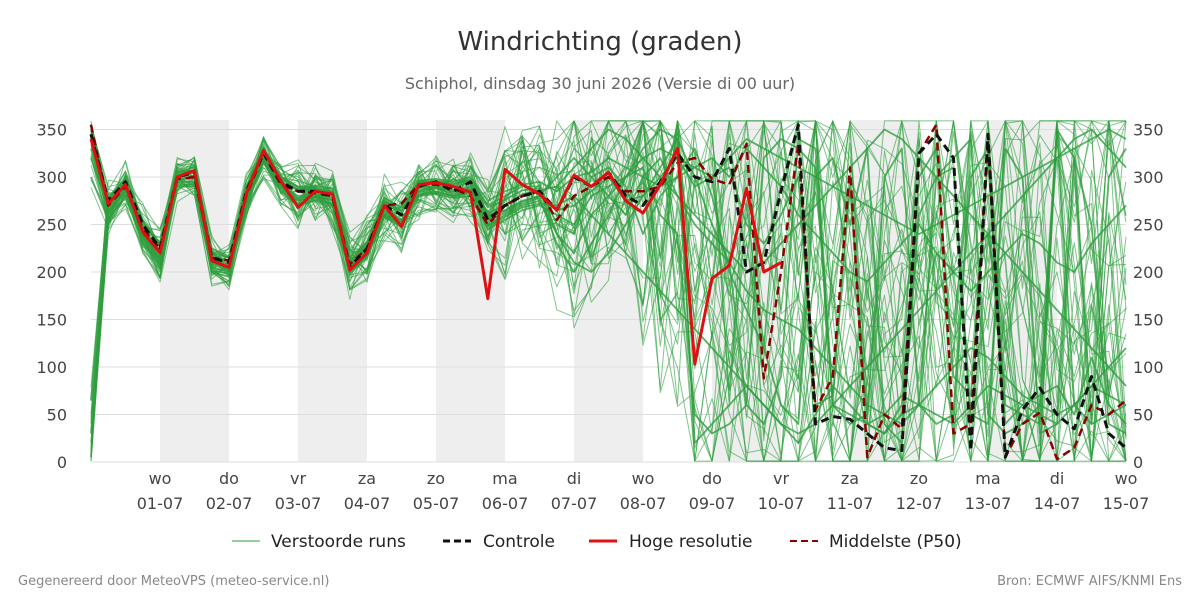 Image resolution: width=1200 pixels, height=600 pixels. What do you see at coordinates (1138, 462) in the screenshot?
I see `y-tick-right-0: 0` at bounding box center [1138, 462].